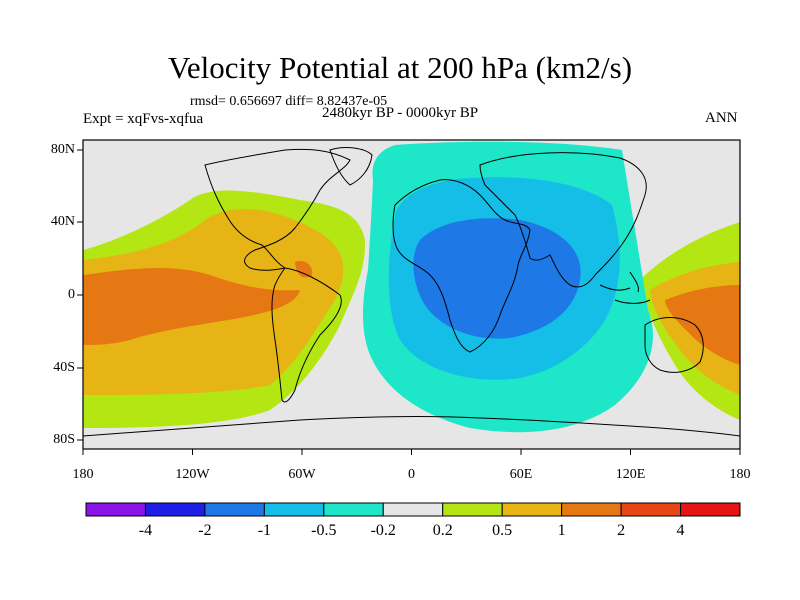  What do you see at coordinates (621, 530) in the screenshot?
I see `colorbar-label: 2` at bounding box center [621, 530].